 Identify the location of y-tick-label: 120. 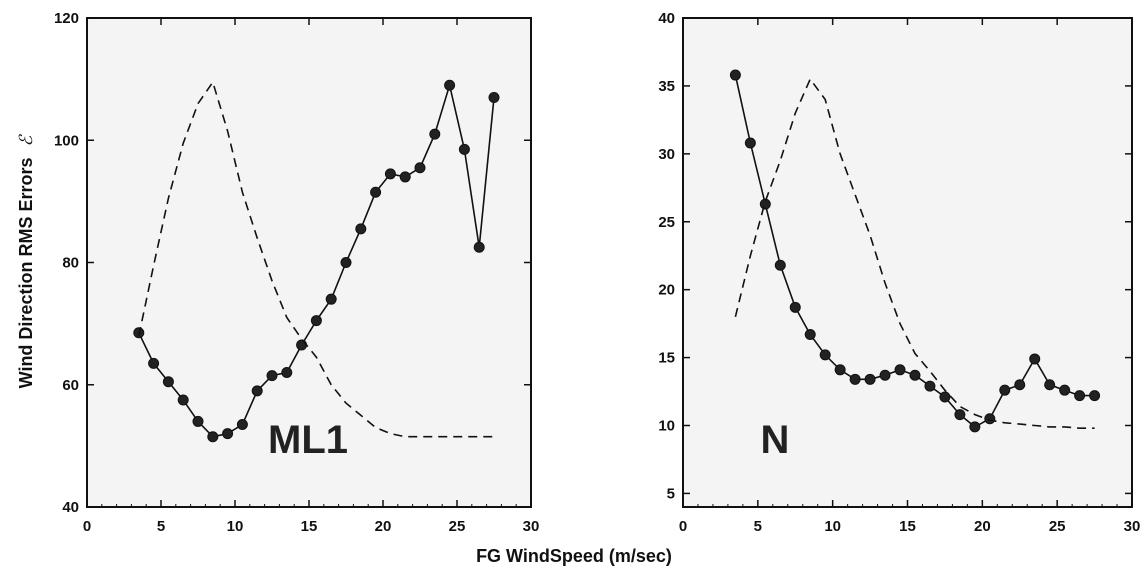
(66, 18).